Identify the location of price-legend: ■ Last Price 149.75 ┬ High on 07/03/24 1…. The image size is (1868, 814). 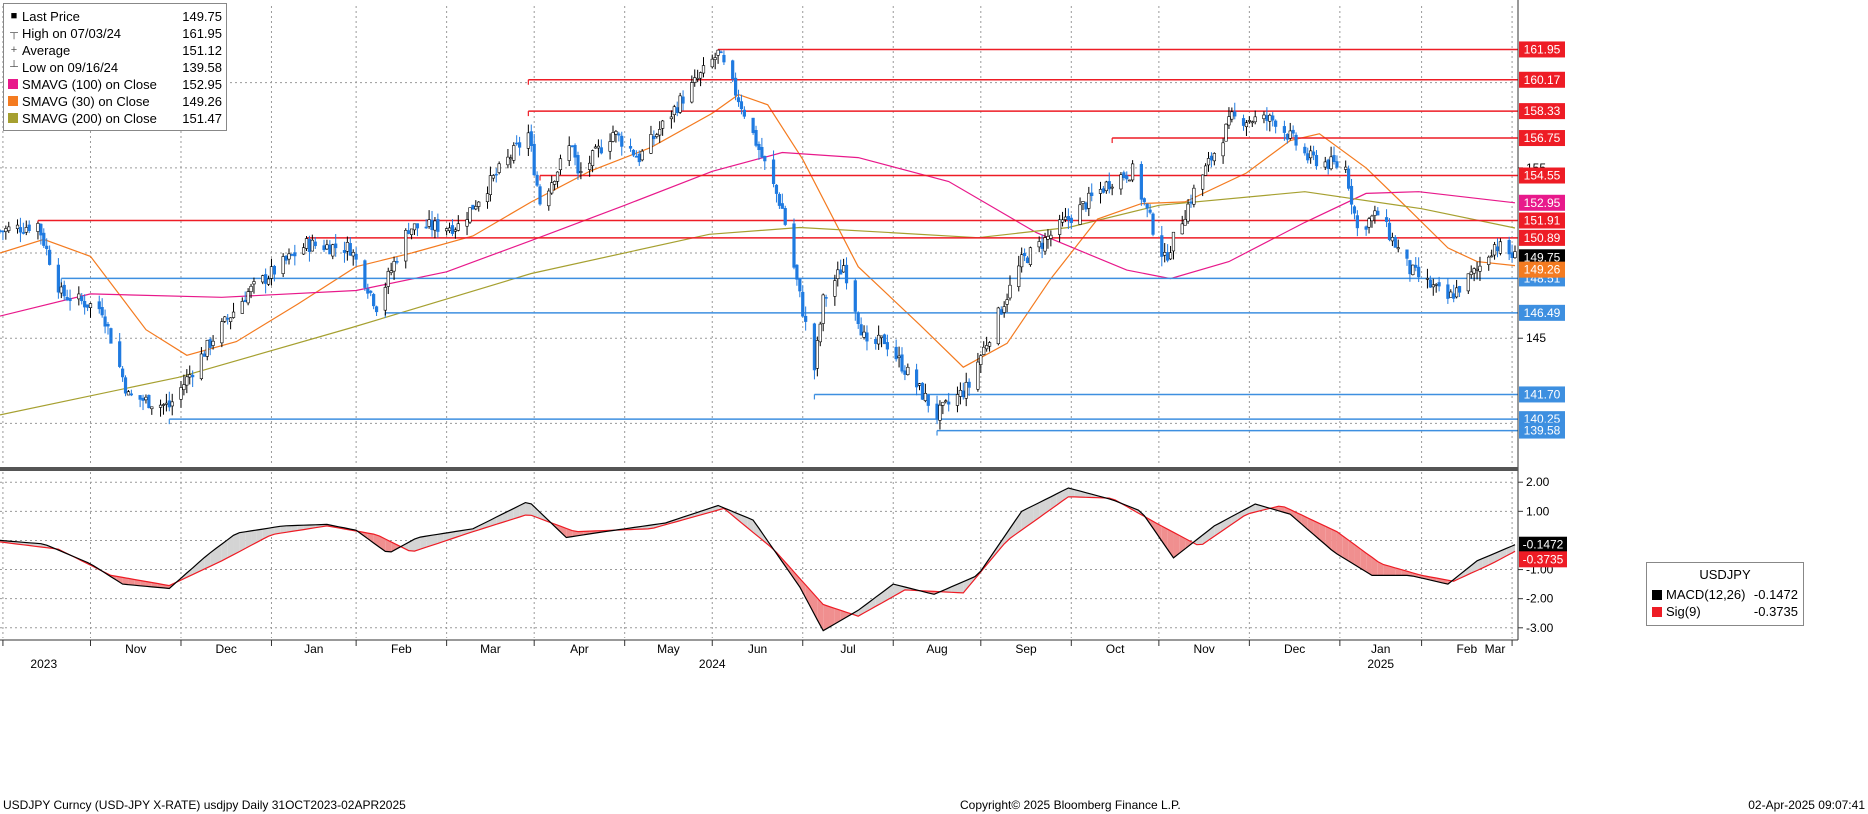
(115, 67).